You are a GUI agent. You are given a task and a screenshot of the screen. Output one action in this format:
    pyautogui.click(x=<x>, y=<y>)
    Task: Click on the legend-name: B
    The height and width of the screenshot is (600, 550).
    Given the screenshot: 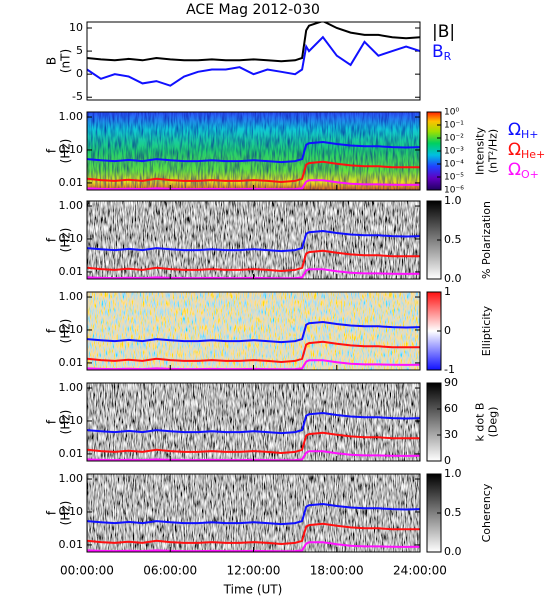 What is the action you would take?
    pyautogui.click(x=438, y=52)
    